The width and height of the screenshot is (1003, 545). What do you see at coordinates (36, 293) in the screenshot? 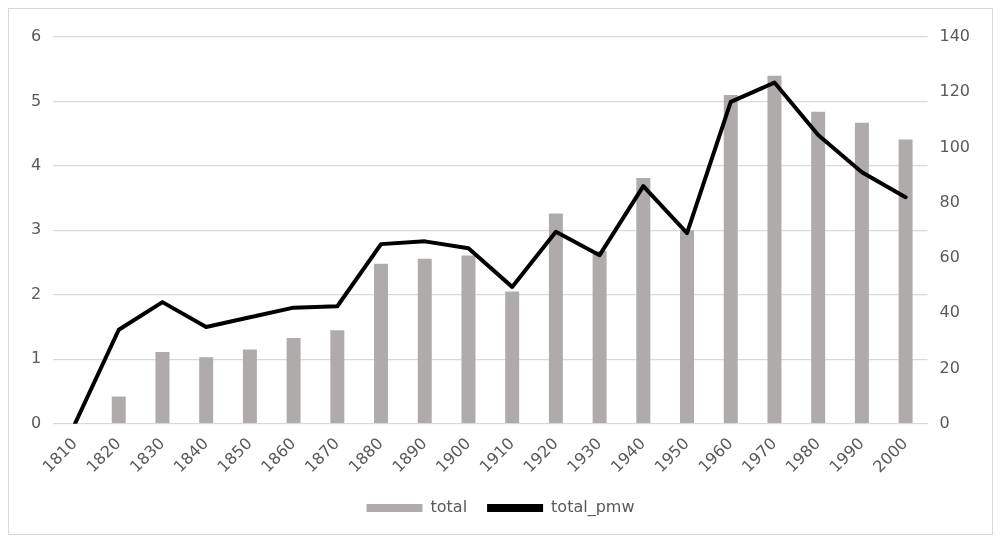
I see `y-tick-label: 2` at bounding box center [36, 293].